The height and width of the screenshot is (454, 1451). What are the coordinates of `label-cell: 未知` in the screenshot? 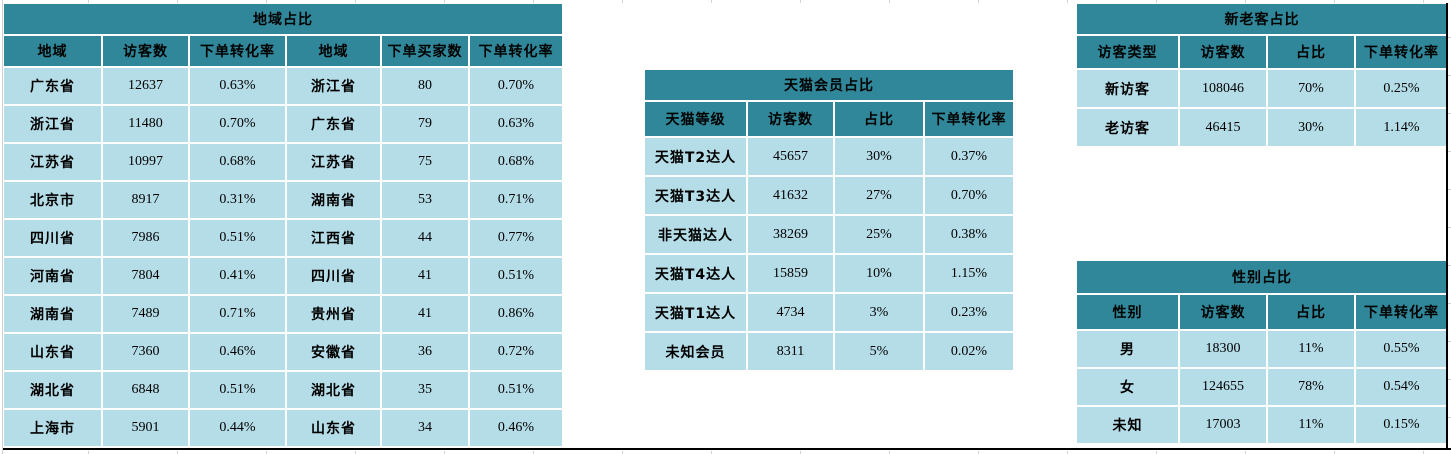 It's located at (1127, 425).